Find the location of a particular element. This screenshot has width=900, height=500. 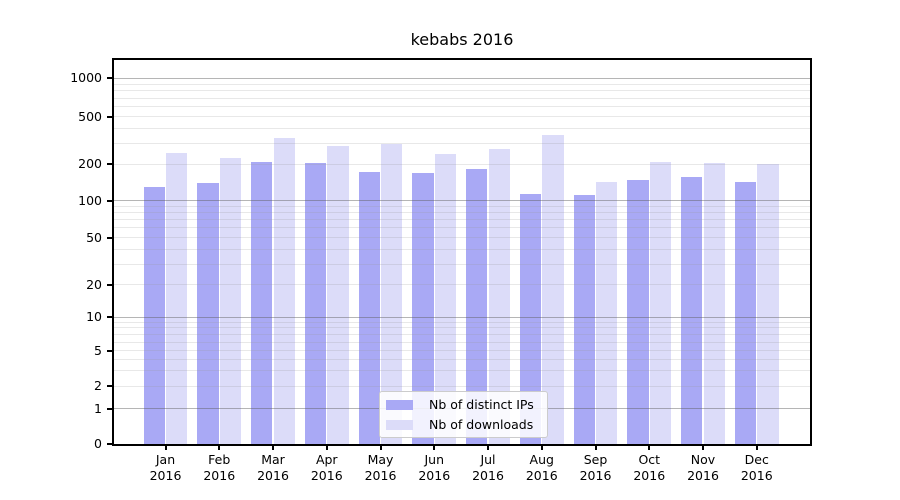

y-tick-label-50: 50 is located at coordinates (94, 237).